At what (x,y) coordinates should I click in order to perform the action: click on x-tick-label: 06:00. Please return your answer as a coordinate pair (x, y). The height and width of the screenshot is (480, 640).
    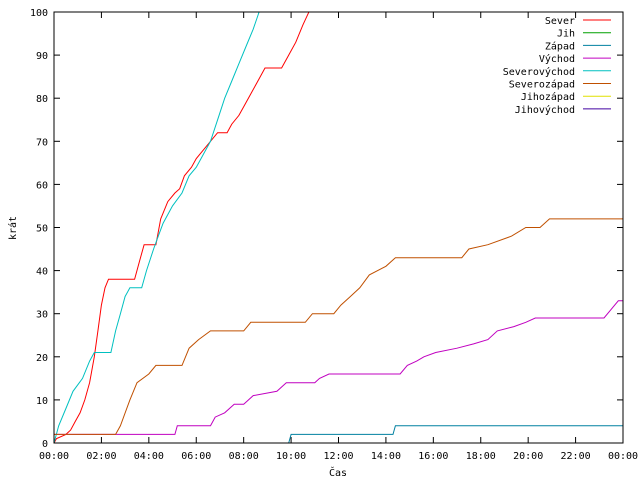
    Looking at the image, I should click on (196, 456).